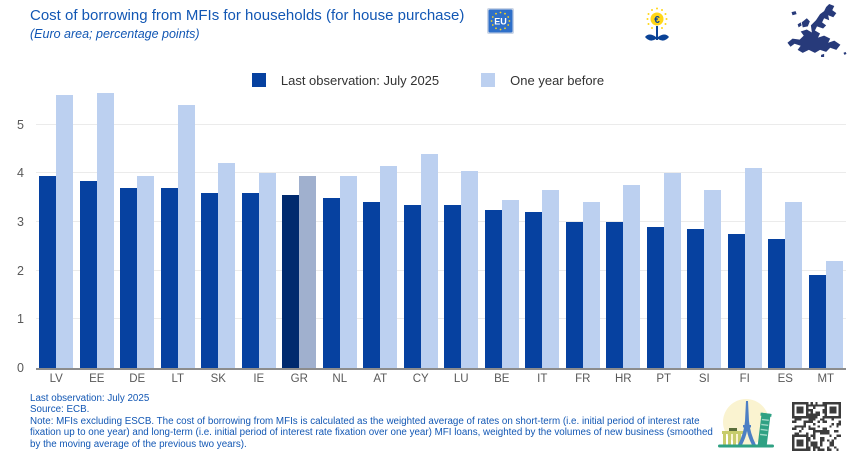  I want to click on bar-LV-last-observation, so click(48, 271).